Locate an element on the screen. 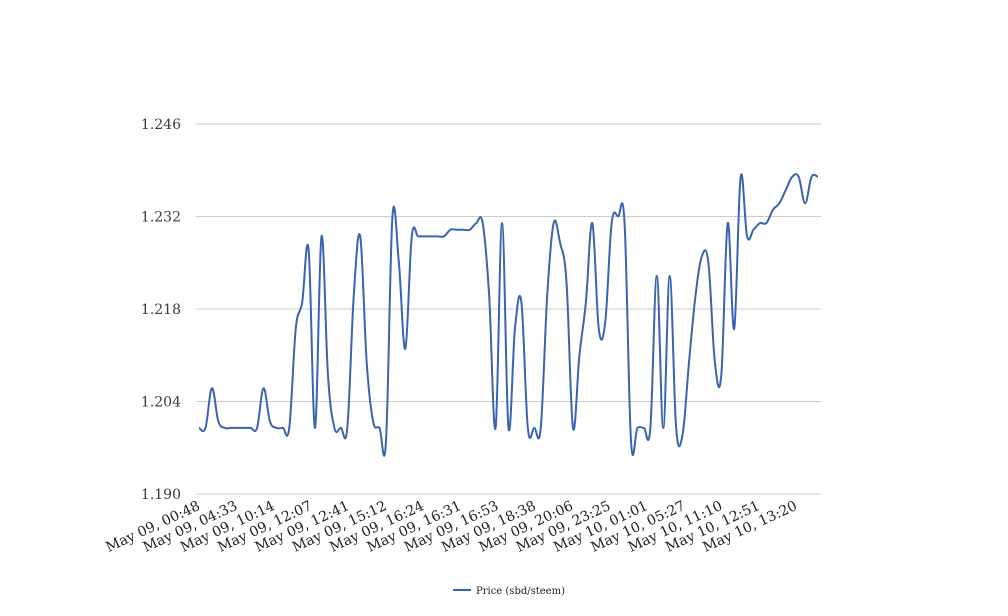  y-tick-label: 1.204 is located at coordinates (161, 403).